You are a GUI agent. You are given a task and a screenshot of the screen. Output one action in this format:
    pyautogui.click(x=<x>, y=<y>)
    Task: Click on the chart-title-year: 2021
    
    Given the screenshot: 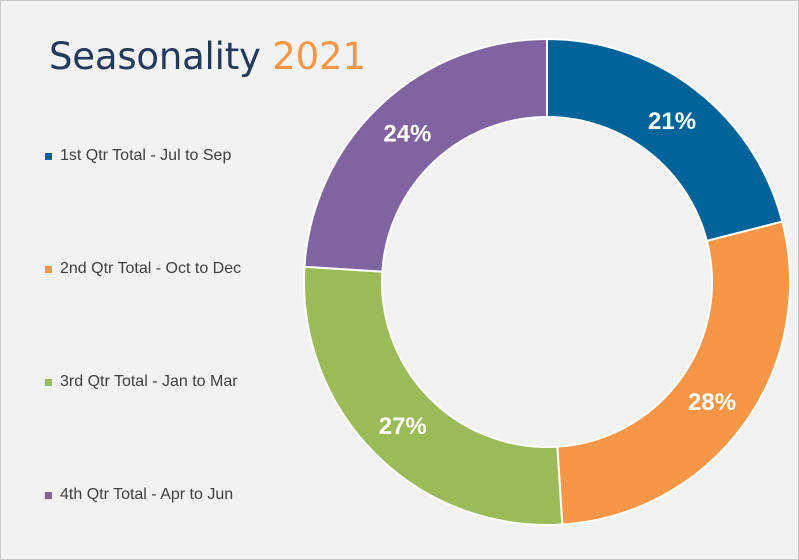 What is the action you would take?
    pyautogui.click(x=319, y=56)
    